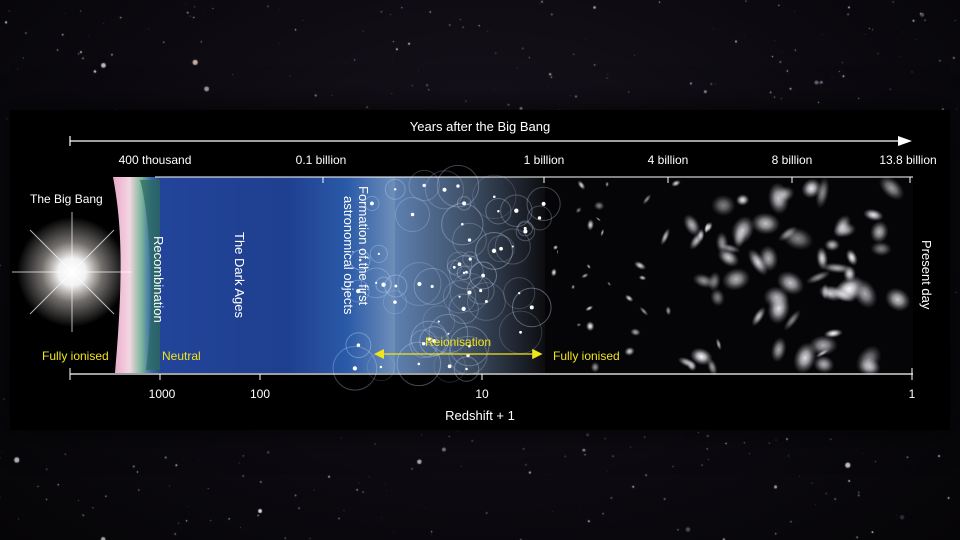  What do you see at coordinates (150, 275) in the screenshot?
I see `cmb-map-texture` at bounding box center [150, 275].